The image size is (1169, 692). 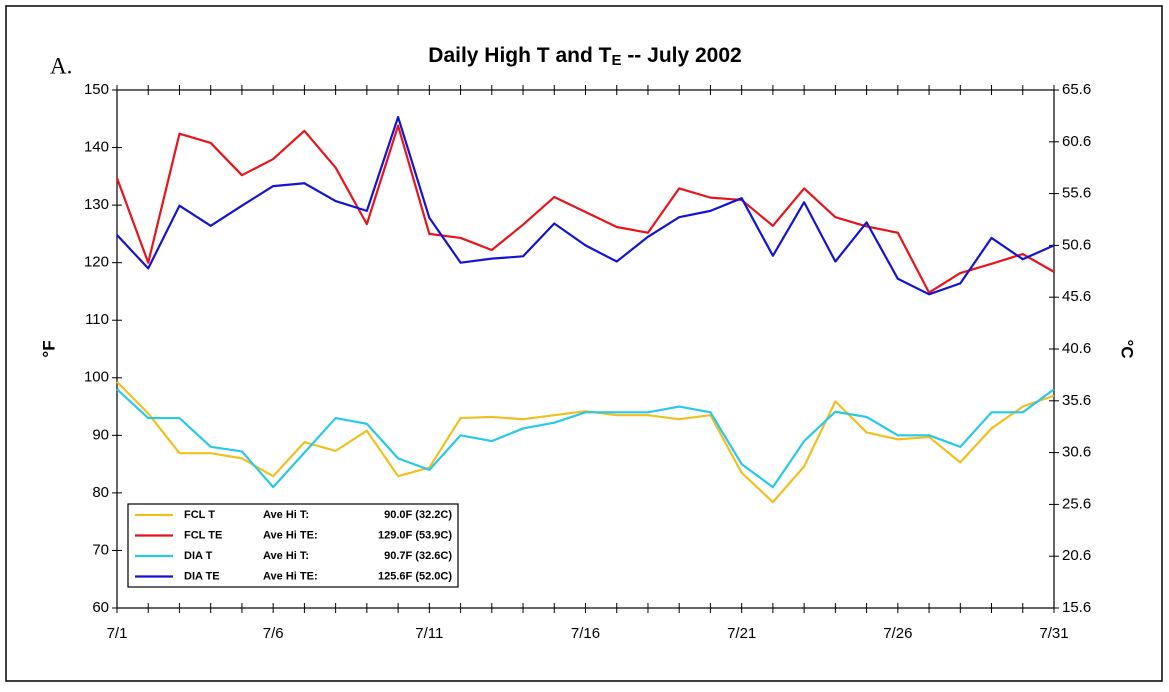 I want to click on y-tick-label: 60, so click(x=100, y=607).